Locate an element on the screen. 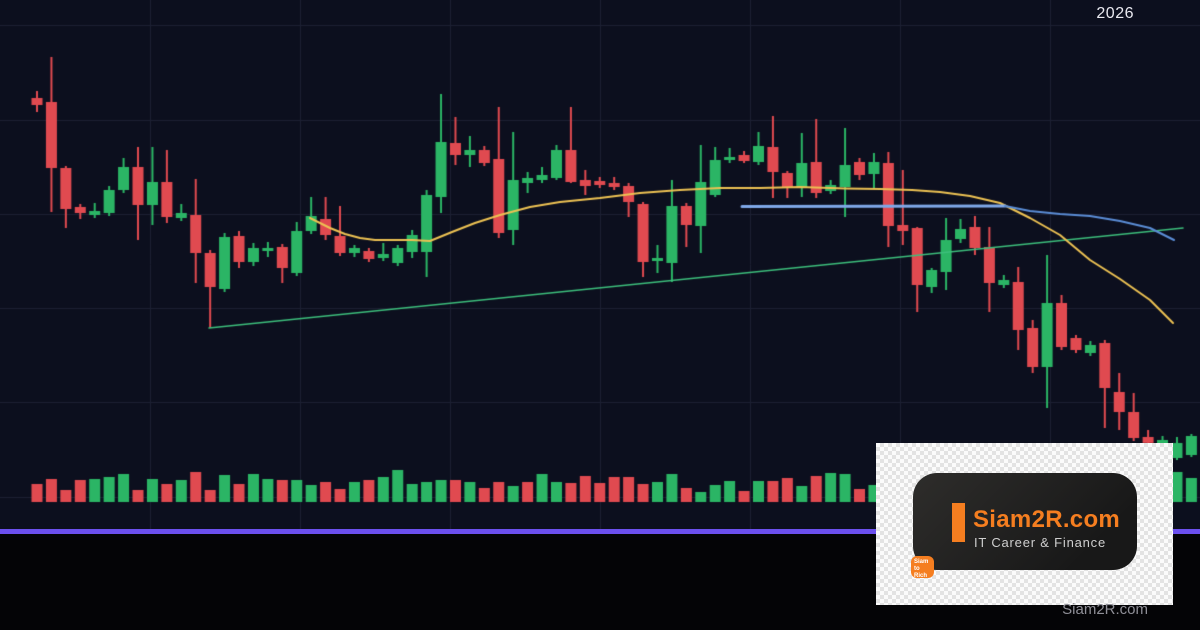  logo-subtitle: IT Career & Finance is located at coordinates (1040, 542).